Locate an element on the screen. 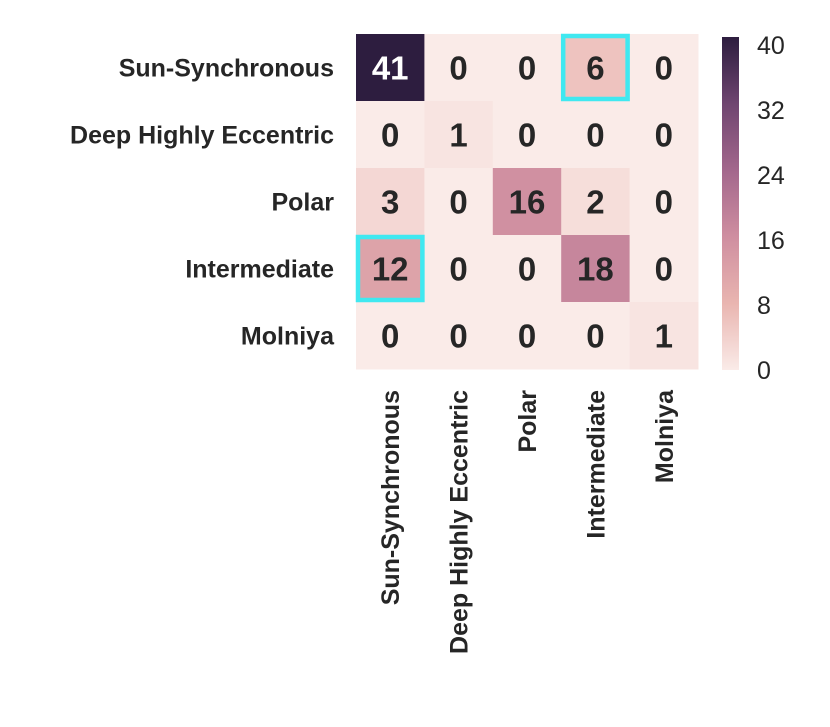 The height and width of the screenshot is (727, 830). column-label: Sun-Synchronous is located at coordinates (391, 497).